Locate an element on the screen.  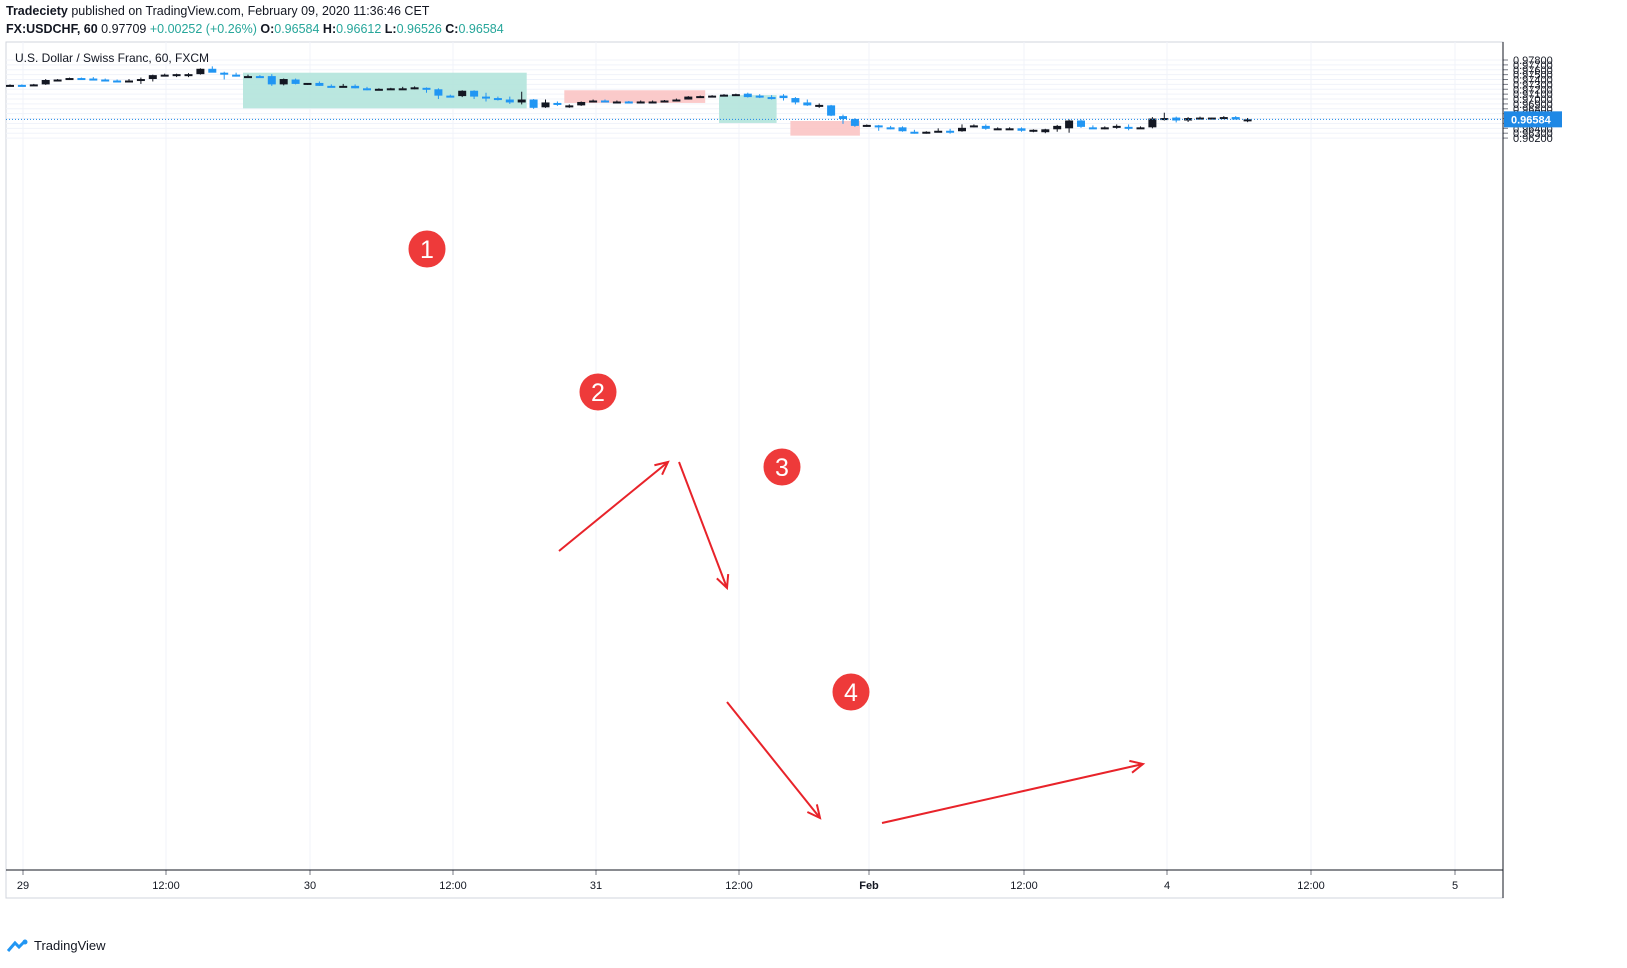
low-value: 0.96526 is located at coordinates (419, 29).